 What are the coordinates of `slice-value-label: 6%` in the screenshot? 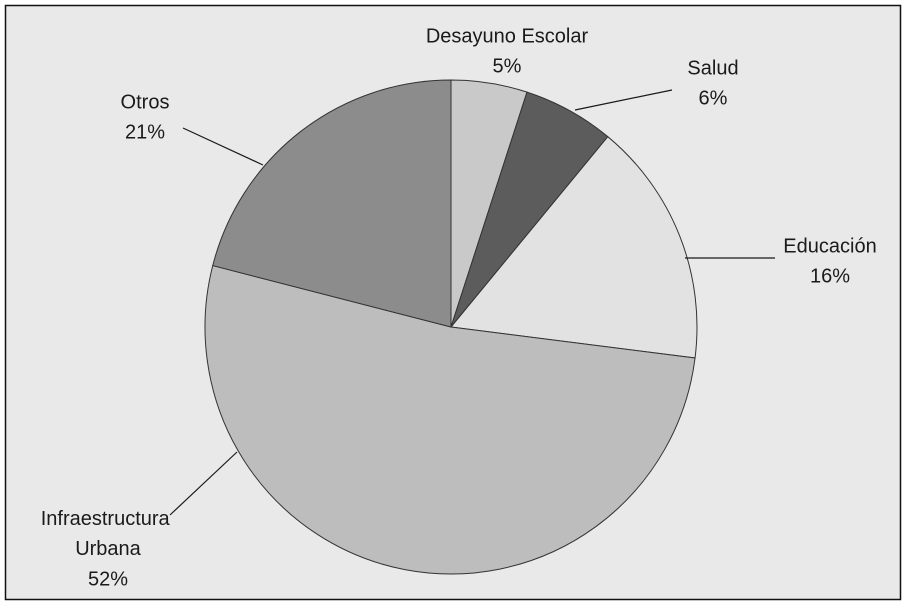 It's located at (713, 98).